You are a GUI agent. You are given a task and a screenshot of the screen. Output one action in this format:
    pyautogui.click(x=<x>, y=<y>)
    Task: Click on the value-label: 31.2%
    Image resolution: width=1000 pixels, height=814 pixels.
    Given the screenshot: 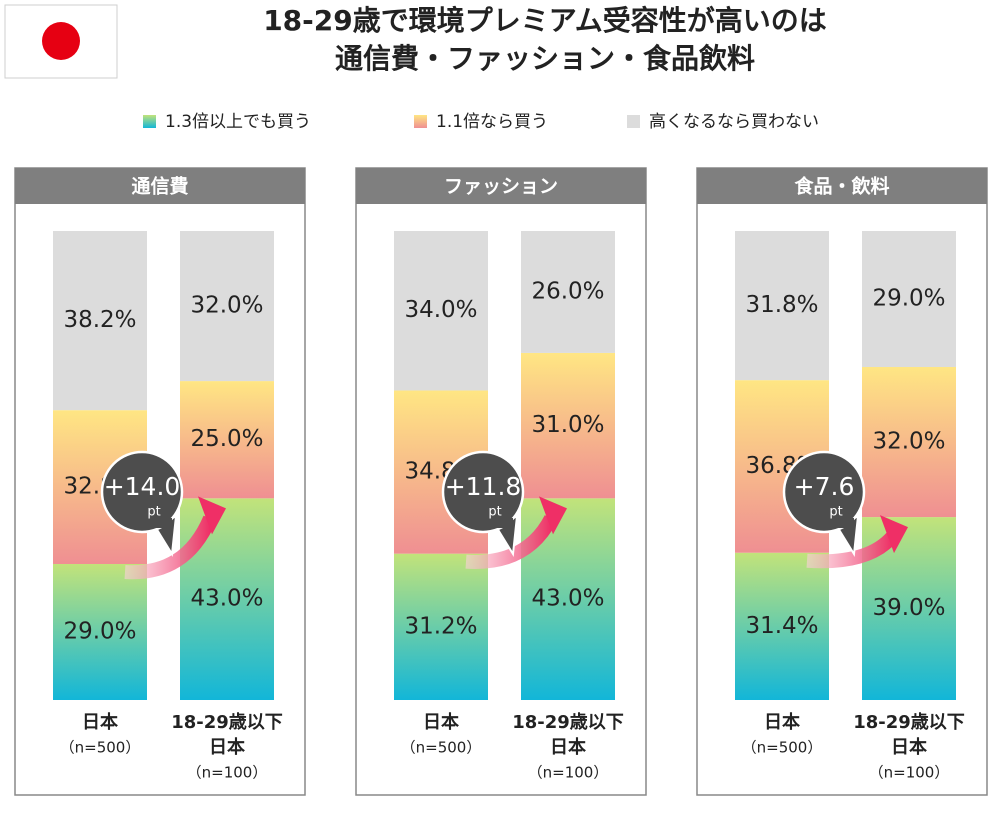 What is the action you would take?
    pyautogui.click(x=440, y=626)
    